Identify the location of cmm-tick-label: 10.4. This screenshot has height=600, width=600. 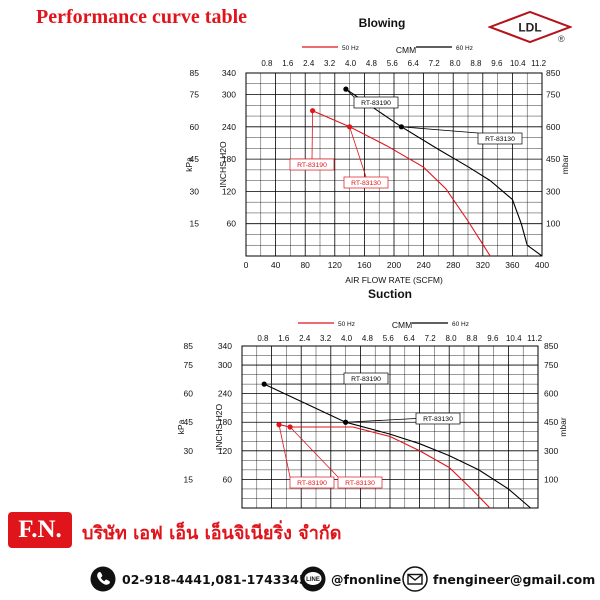
(518, 63).